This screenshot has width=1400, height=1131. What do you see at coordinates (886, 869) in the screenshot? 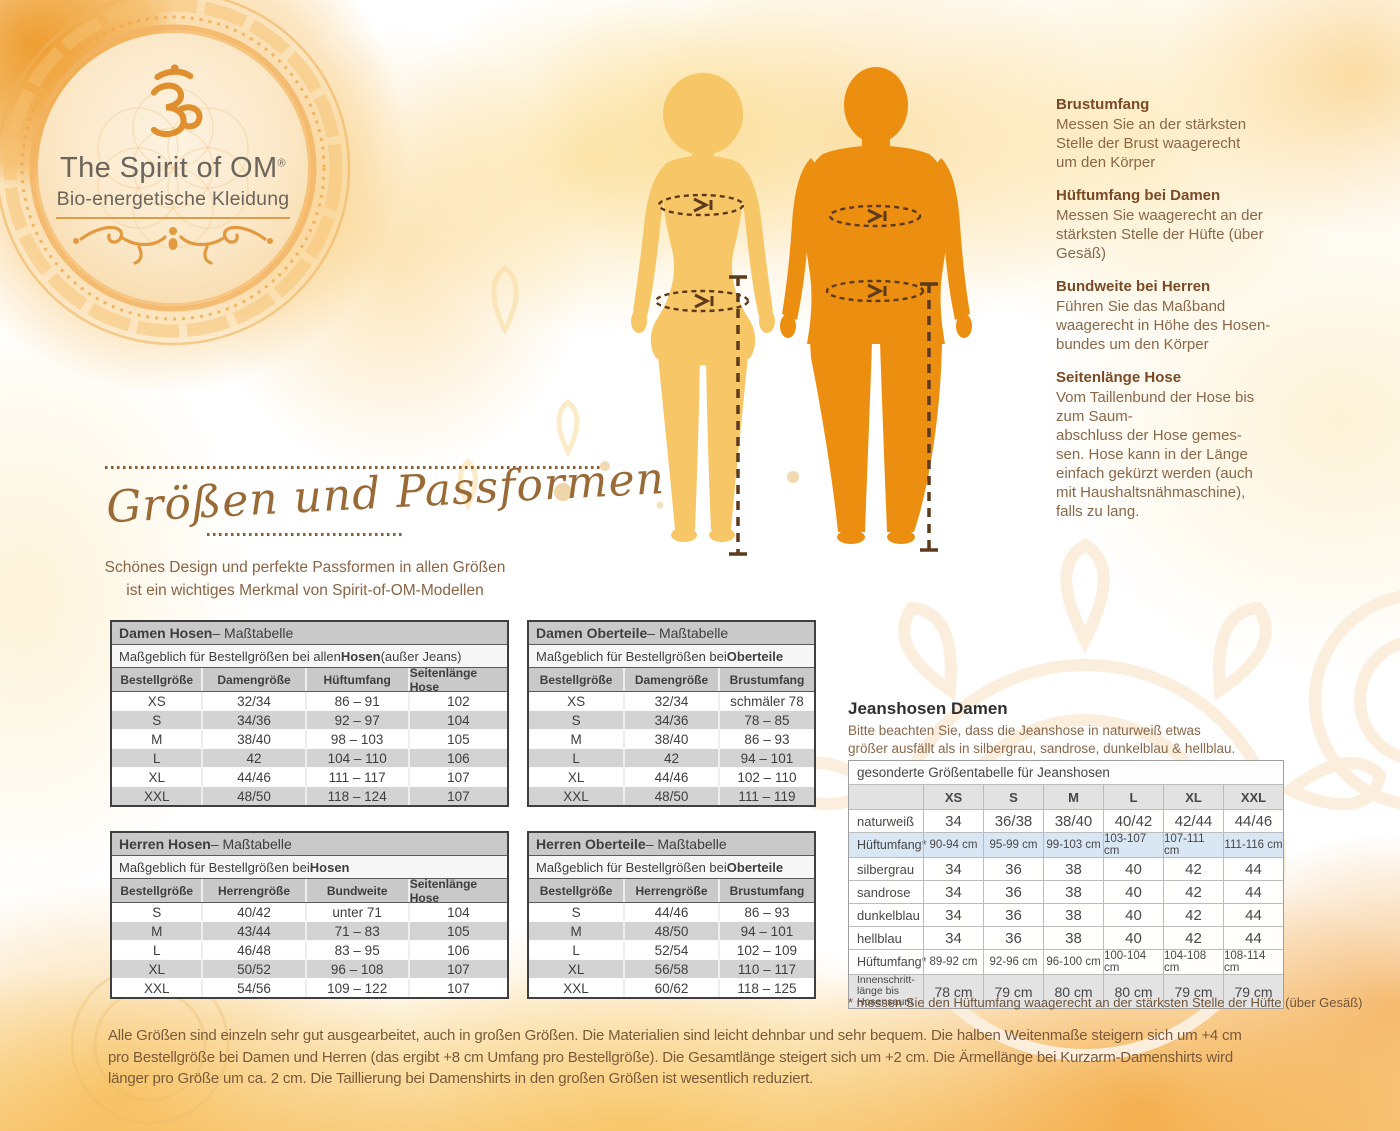
I see `row-label: silbergrau` at bounding box center [886, 869].